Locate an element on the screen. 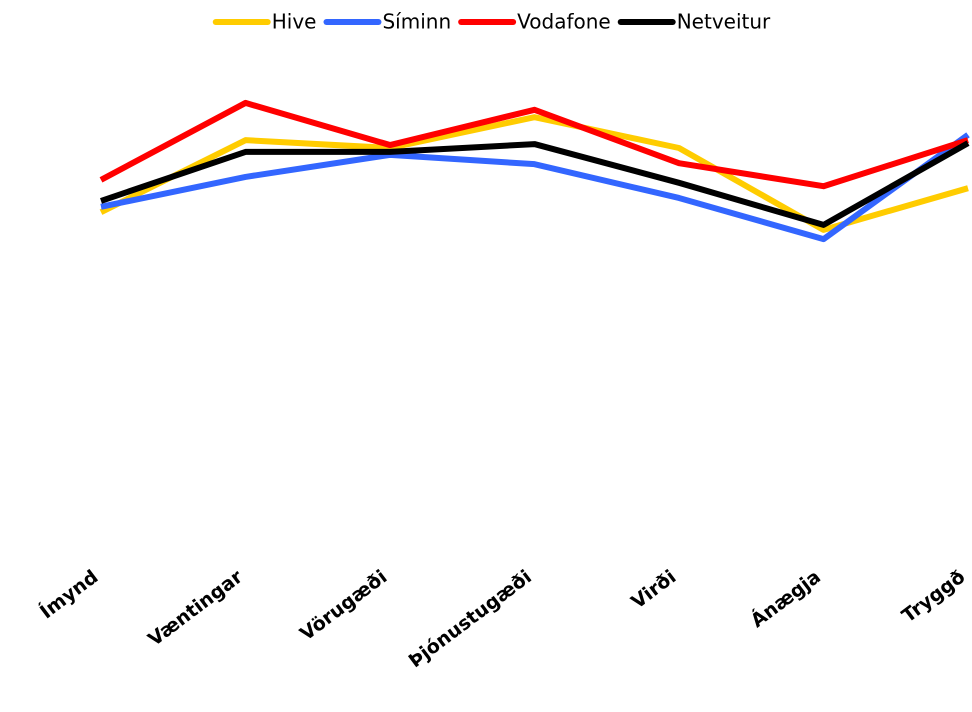  legend-label: Netveitur is located at coordinates (724, 22).